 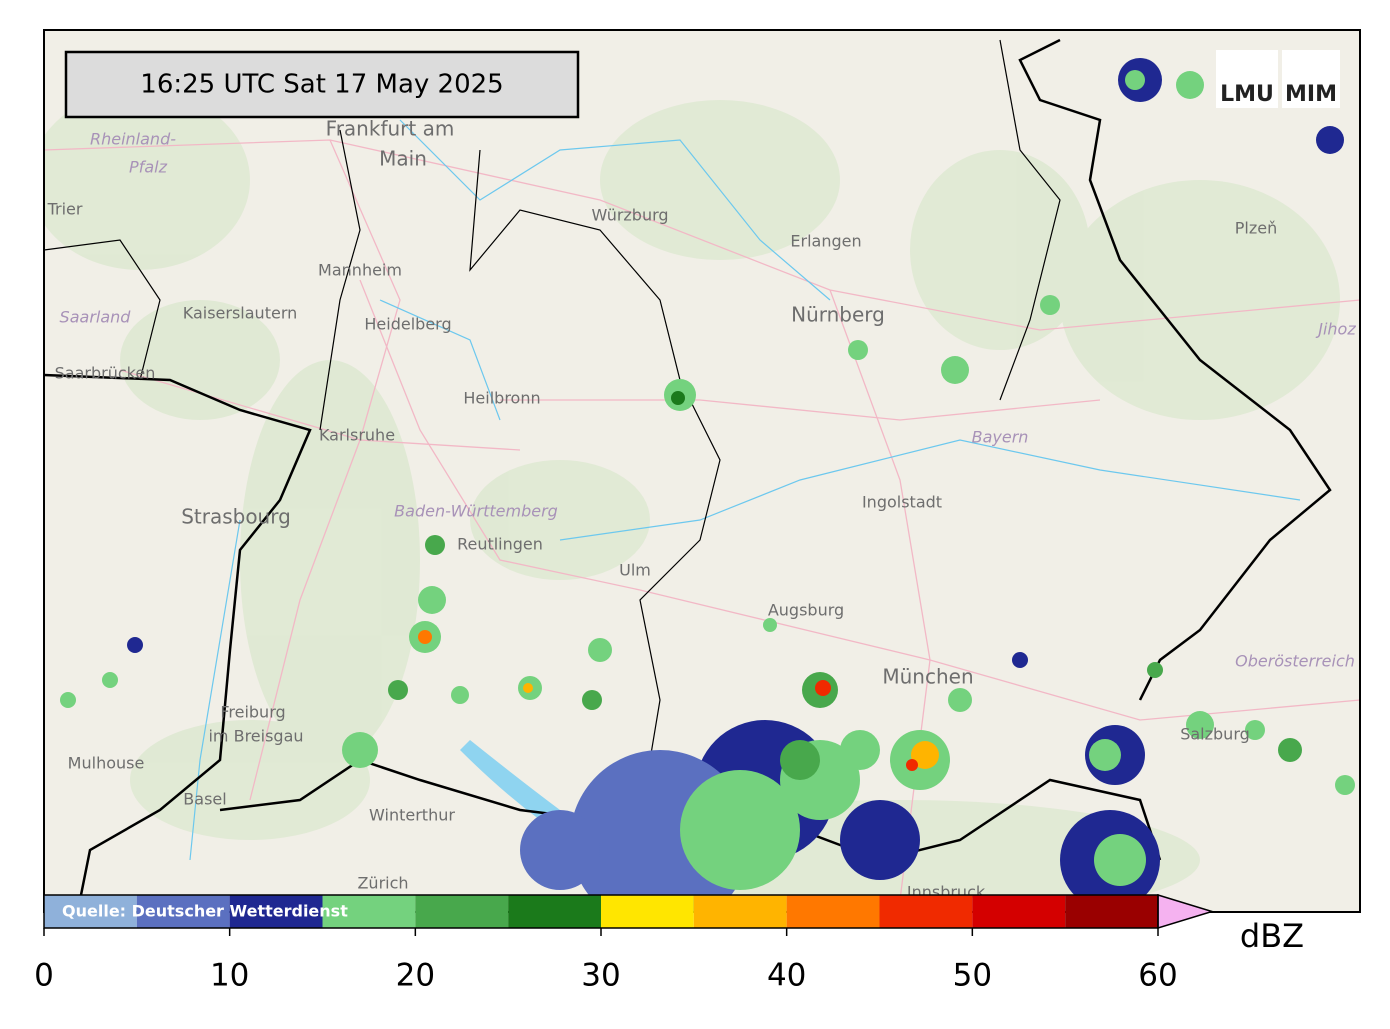 I want to click on place-label: im Breisgau, so click(x=255, y=736).